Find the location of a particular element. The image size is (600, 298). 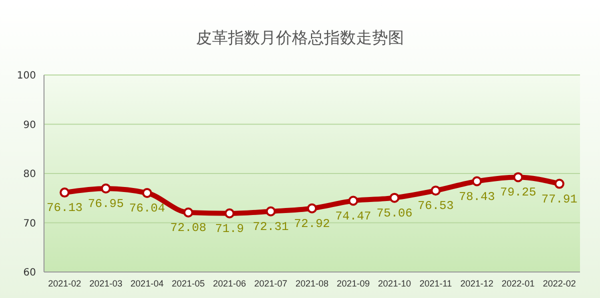

x-tick-label: 2021-02 is located at coordinates (65, 283).